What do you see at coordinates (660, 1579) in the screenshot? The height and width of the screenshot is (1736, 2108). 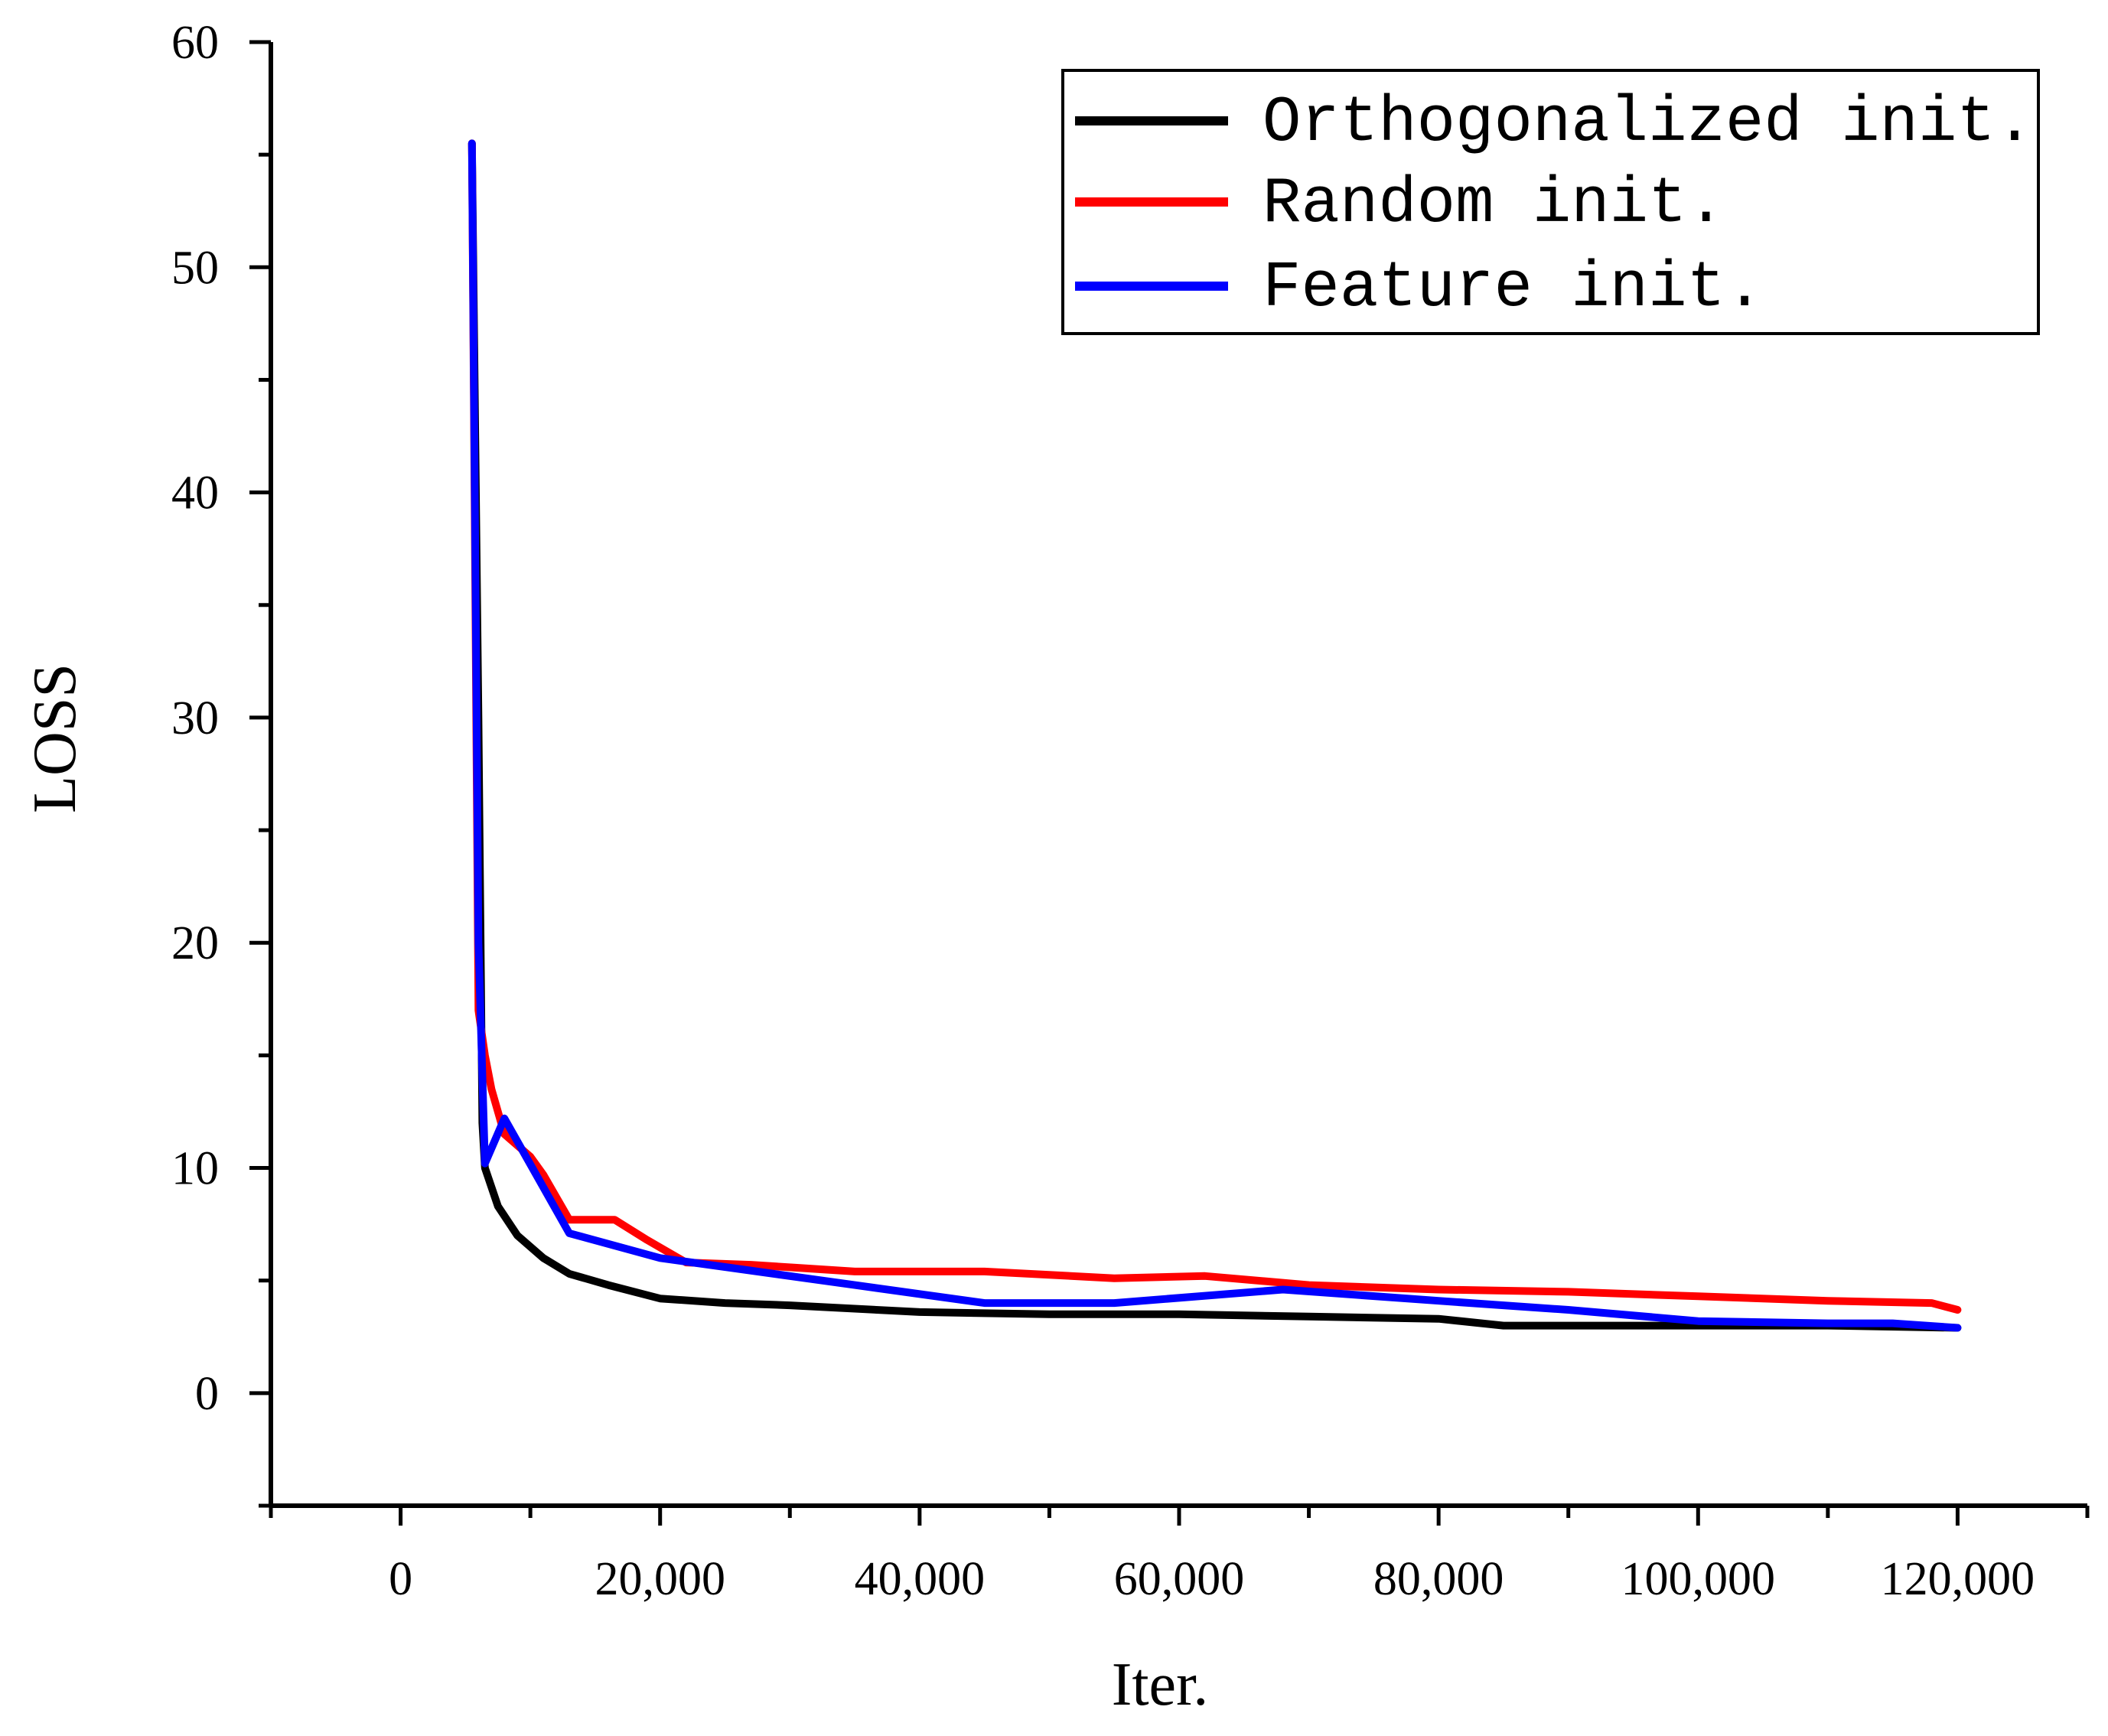 I see `x-tick-label: 20,000` at bounding box center [660, 1579].